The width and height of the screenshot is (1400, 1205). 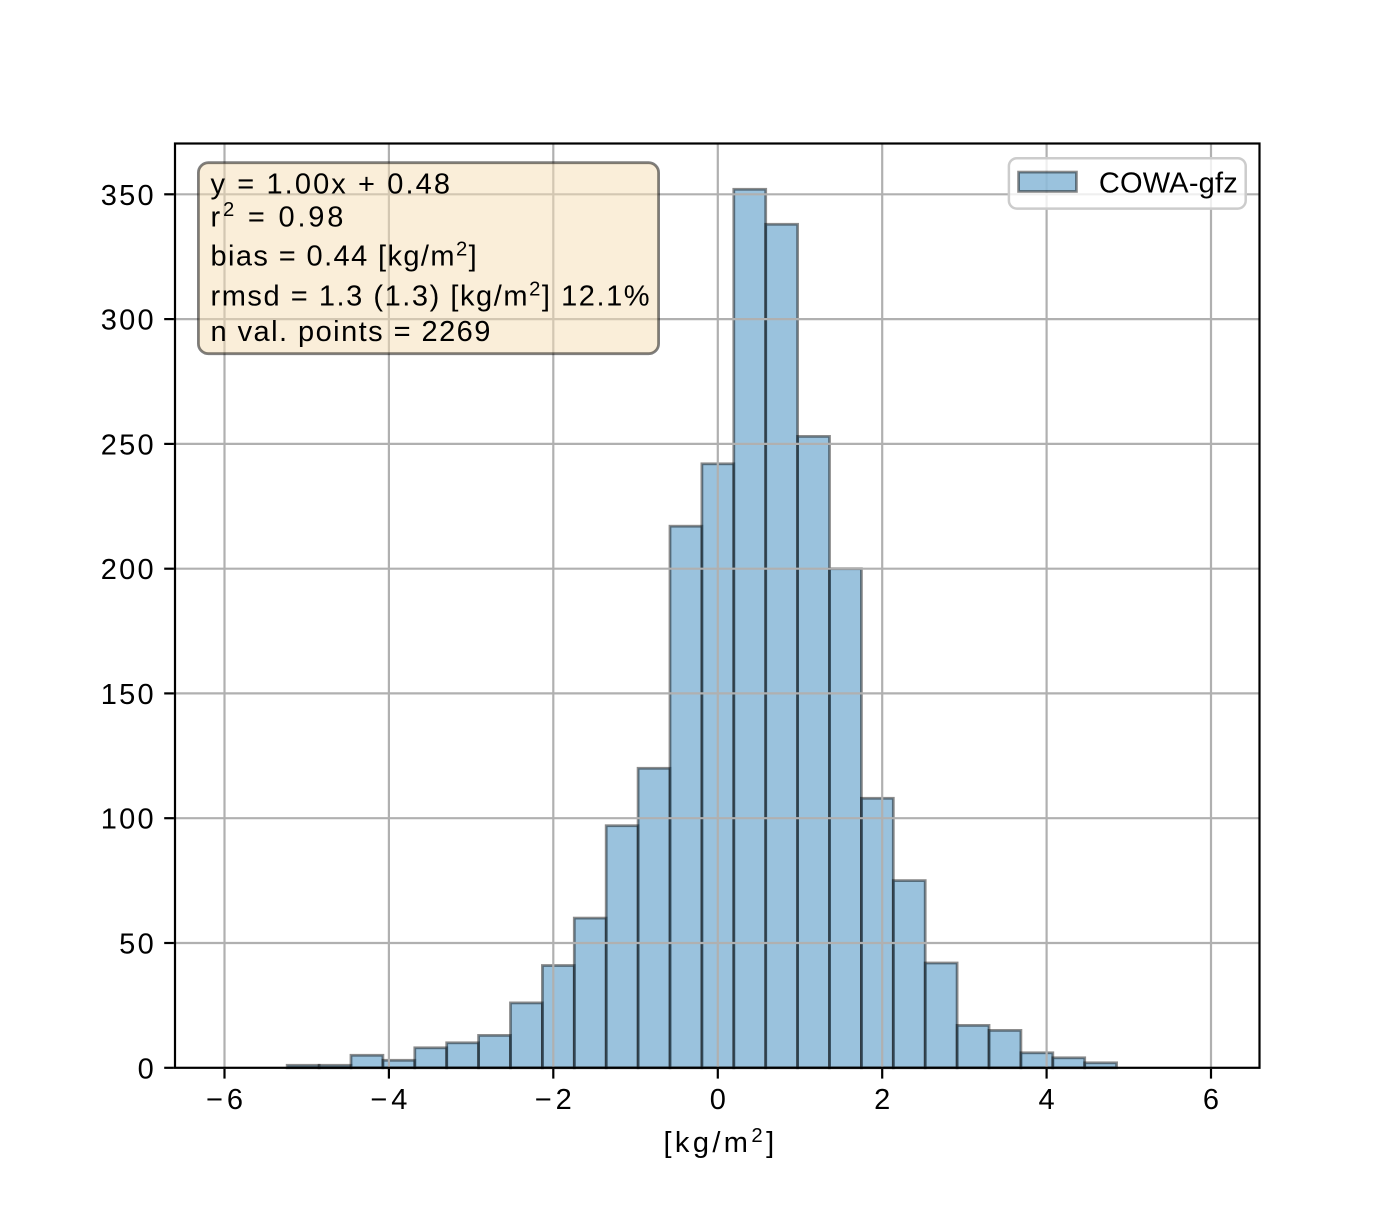 I want to click on svg-text: y = 1.00x + 0.48, so click(x=332, y=185).